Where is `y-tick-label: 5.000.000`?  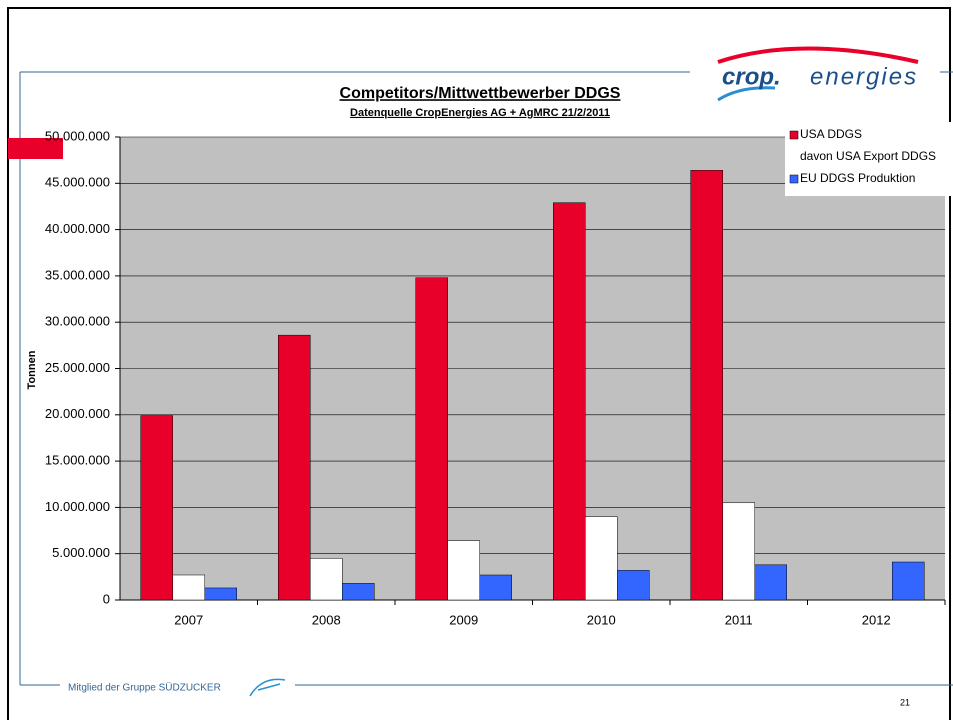
y-tick-label: 5.000.000 is located at coordinates (81, 552).